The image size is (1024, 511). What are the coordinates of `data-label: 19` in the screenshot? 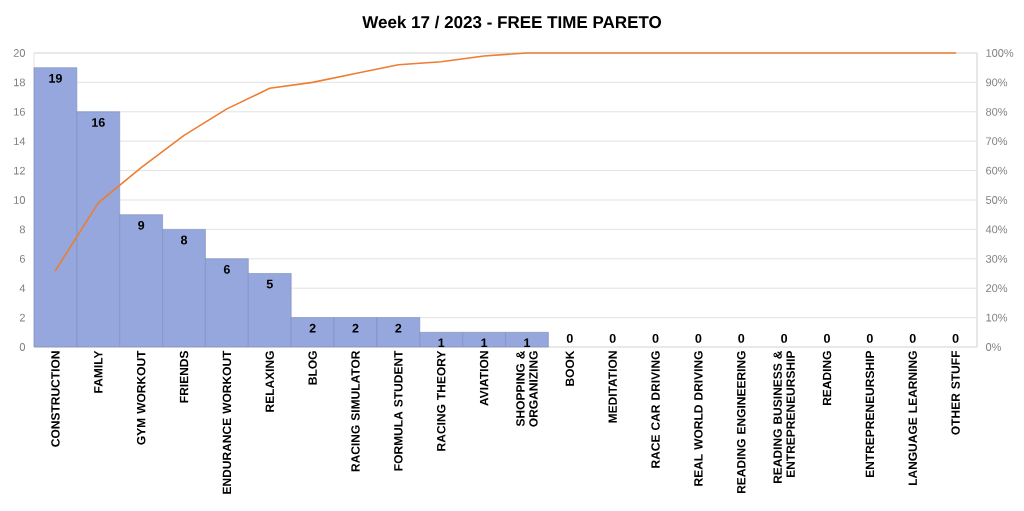 It's located at (55, 78).